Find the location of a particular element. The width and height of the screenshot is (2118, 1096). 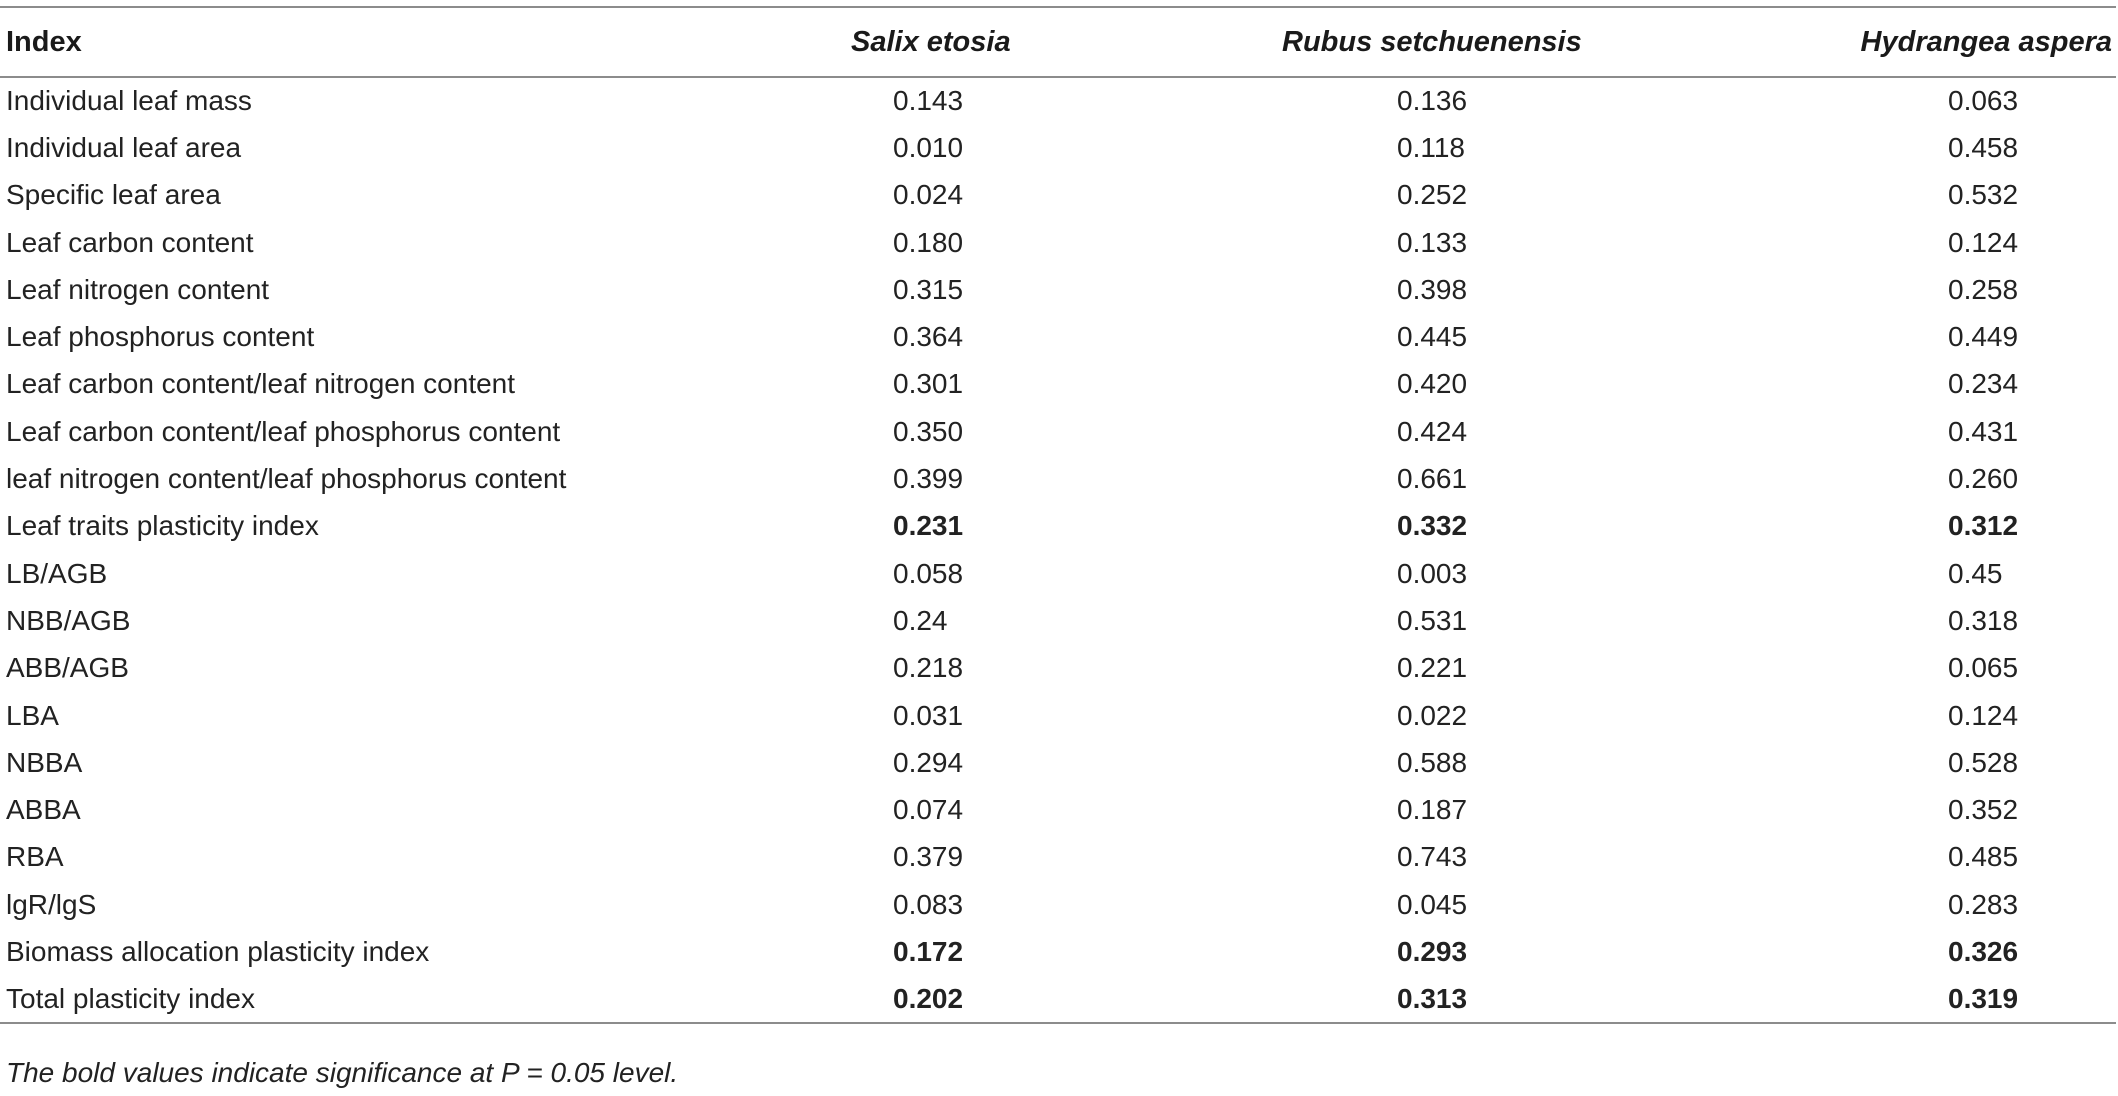

cell-rubus-setchuenensis: 0.293 is located at coordinates (1432, 951).